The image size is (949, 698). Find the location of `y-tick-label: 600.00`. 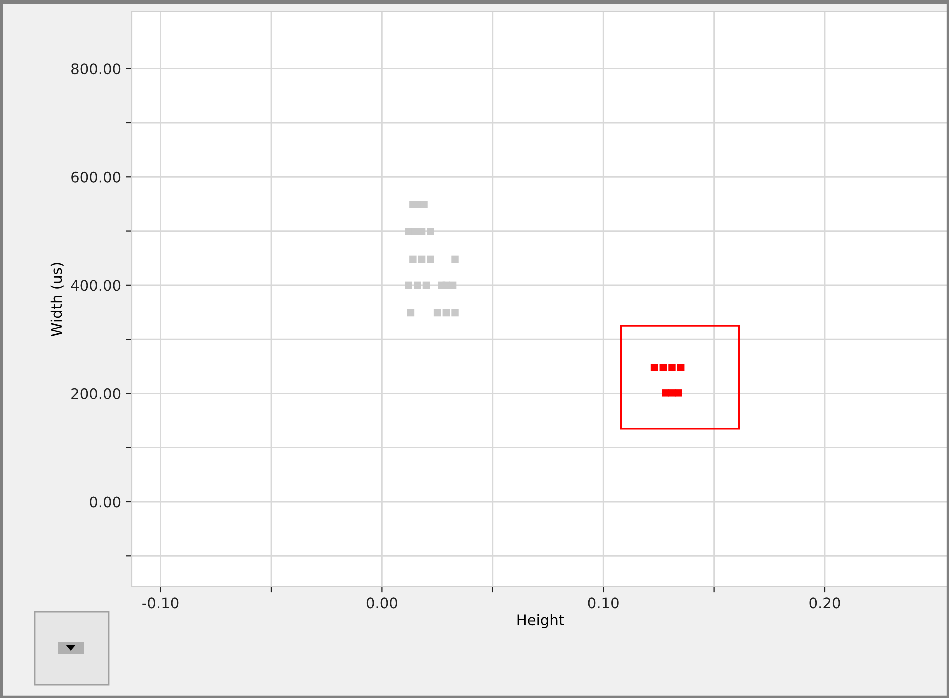

y-tick-label: 600.00 is located at coordinates (96, 177).